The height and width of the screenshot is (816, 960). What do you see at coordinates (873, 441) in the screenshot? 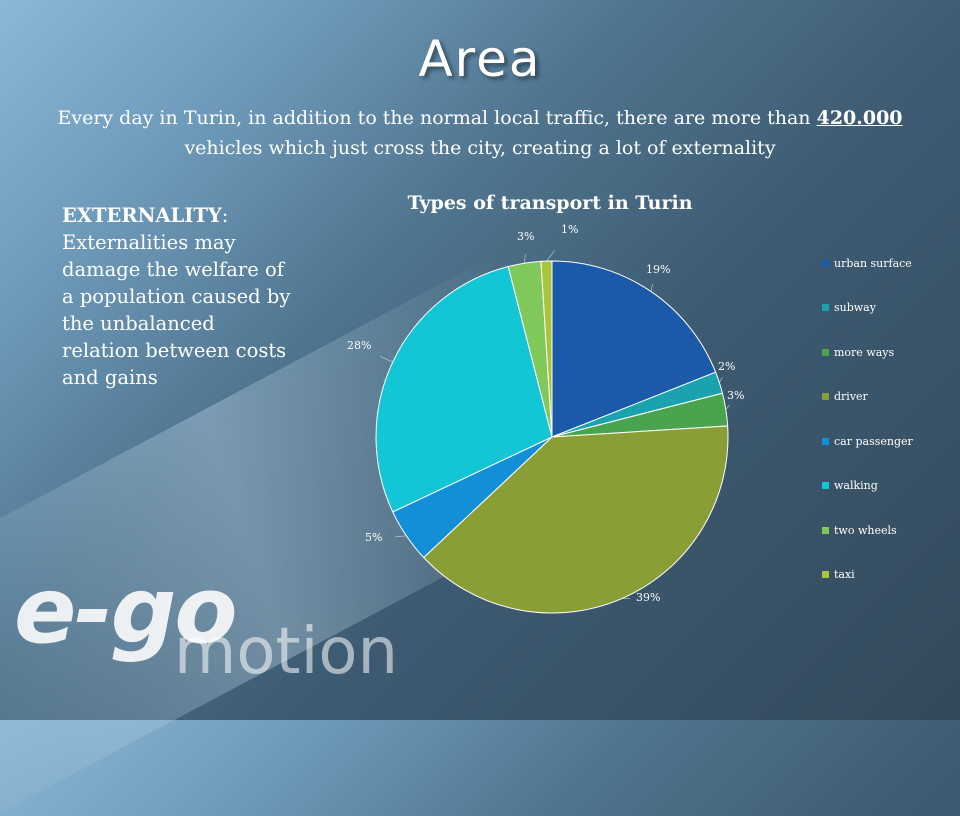
I see `legend-label: car passenger` at bounding box center [873, 441].